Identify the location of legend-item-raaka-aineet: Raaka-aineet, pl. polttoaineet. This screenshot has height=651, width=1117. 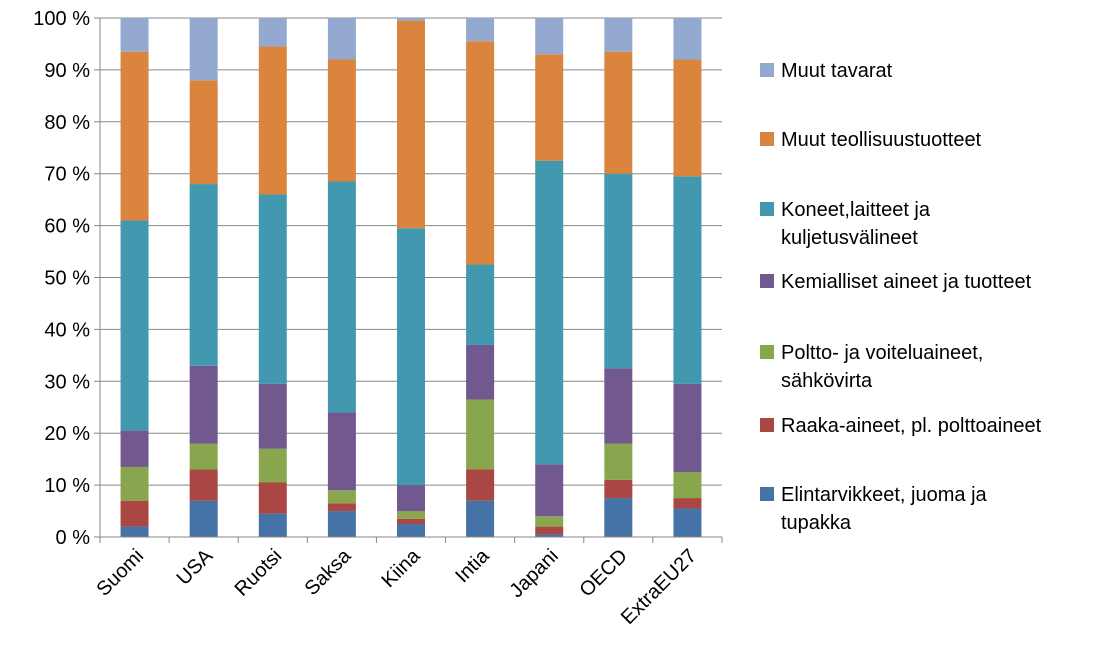
(935, 426).